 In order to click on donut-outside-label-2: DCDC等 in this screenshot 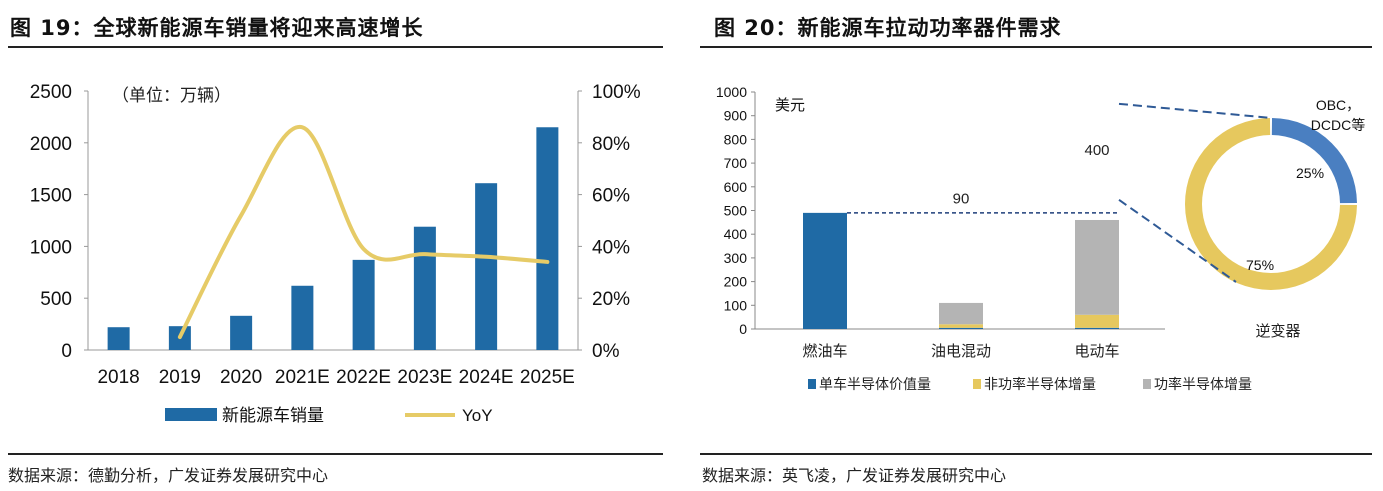, I will do `click(1338, 125)`.